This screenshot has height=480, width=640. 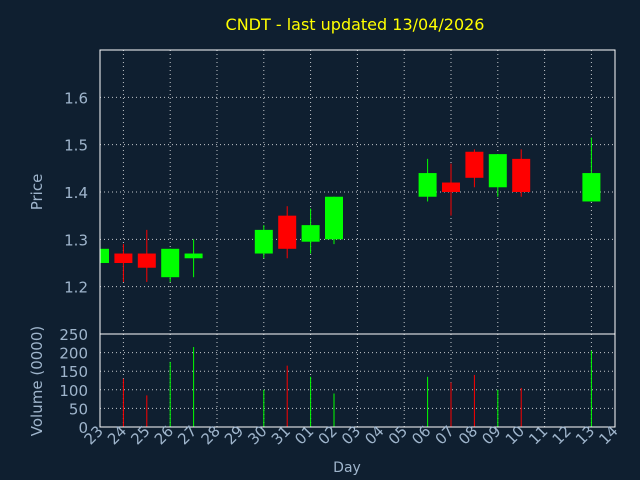 What do you see at coordinates (538, 435) in the screenshot?
I see `x-tick-label: 11` at bounding box center [538, 435].